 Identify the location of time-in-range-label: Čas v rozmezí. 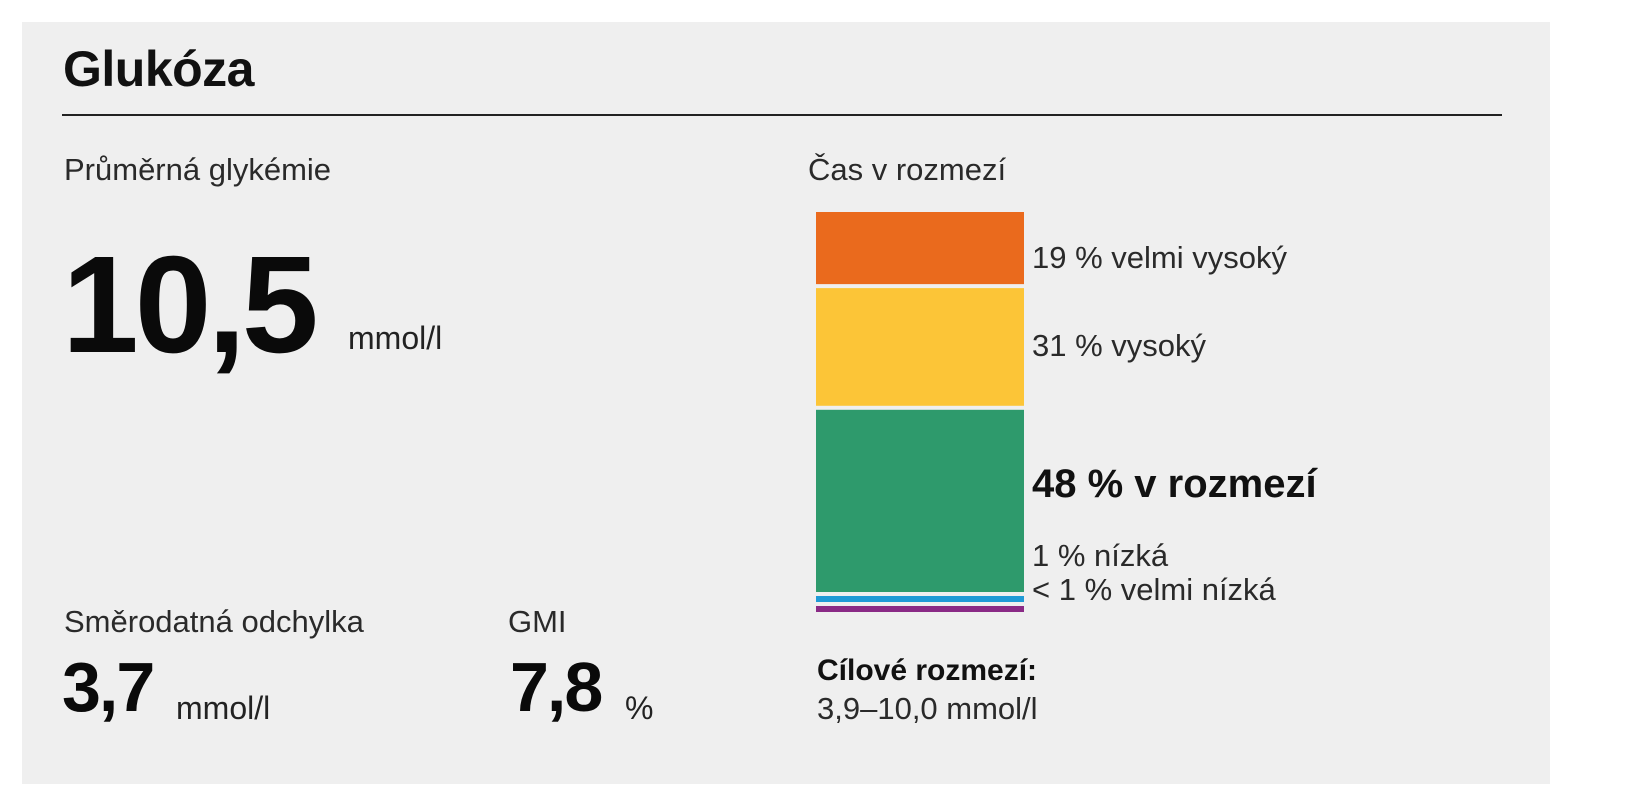
(907, 169).